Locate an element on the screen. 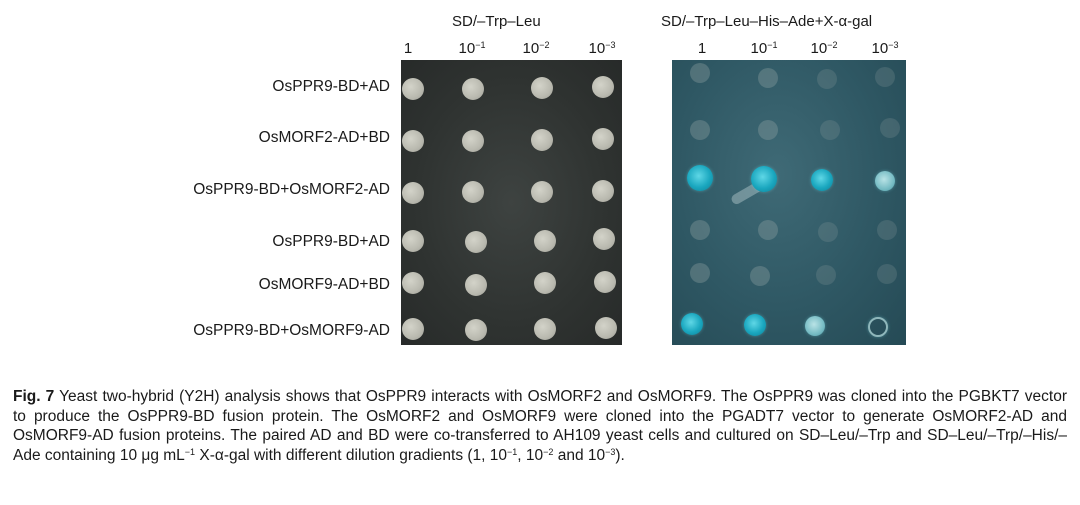 The width and height of the screenshot is (1080, 505). dilution-label-right-3: 10−2 is located at coordinates (824, 48).